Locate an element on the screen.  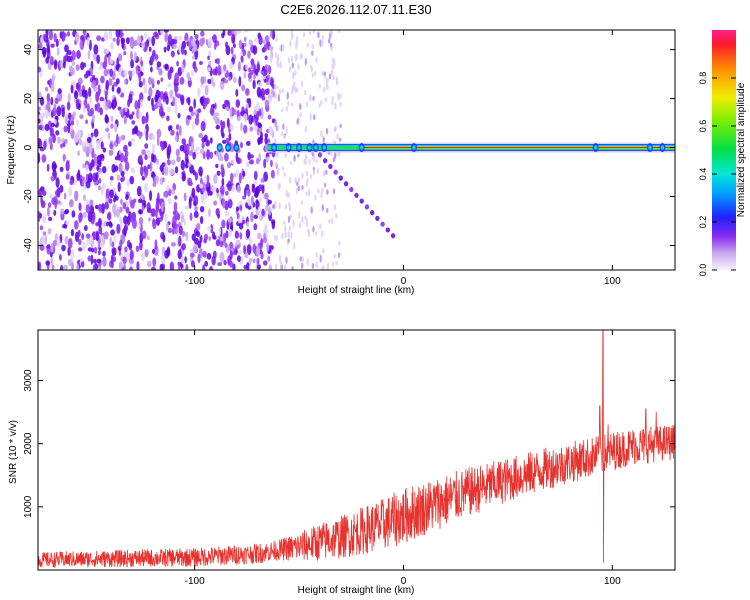
chirp-point is located at coordinates (361, 201).